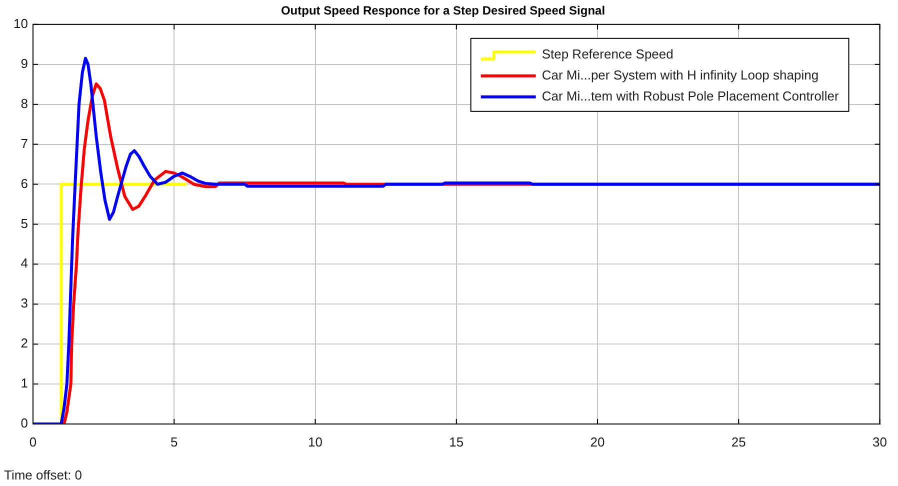  Describe the element at coordinates (43, 475) in the screenshot. I see `text: Time offset: 0` at that location.